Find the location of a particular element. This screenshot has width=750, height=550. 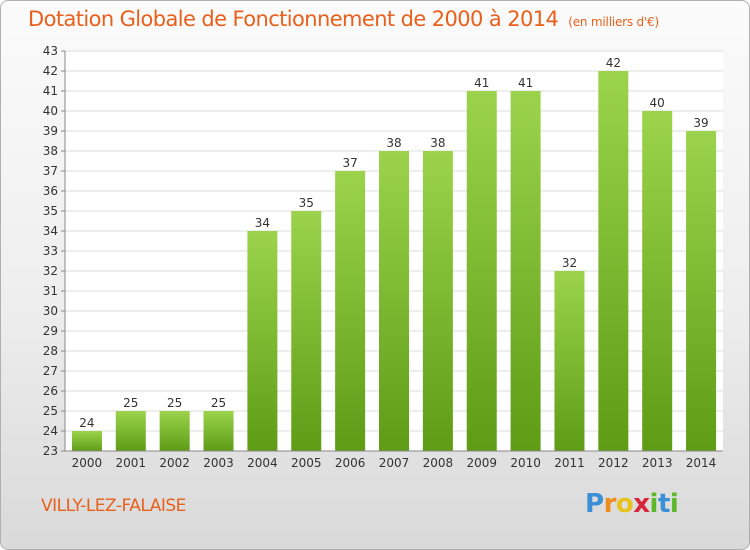

y-tick-label: 26 is located at coordinates (50, 391).